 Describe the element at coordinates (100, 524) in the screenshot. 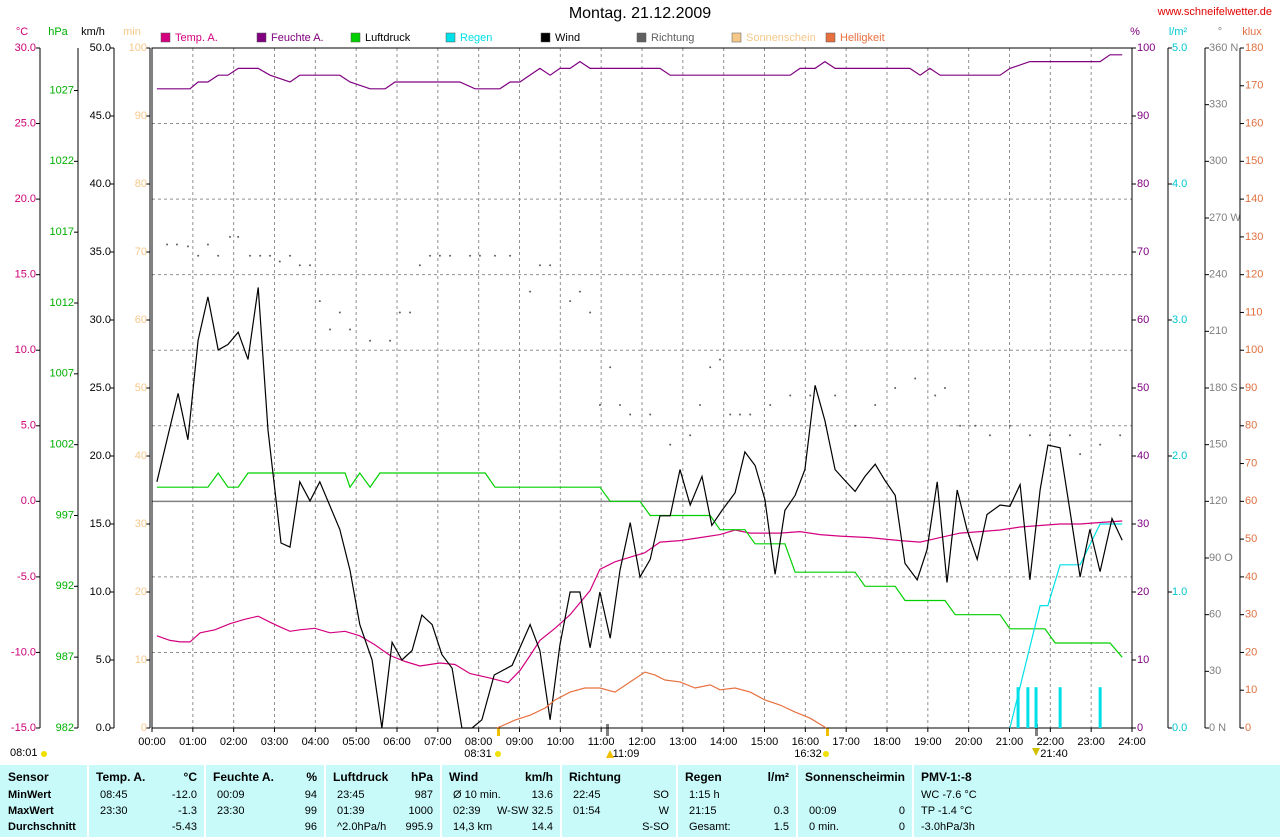

I see `axis-tick-label: 15.0` at that location.